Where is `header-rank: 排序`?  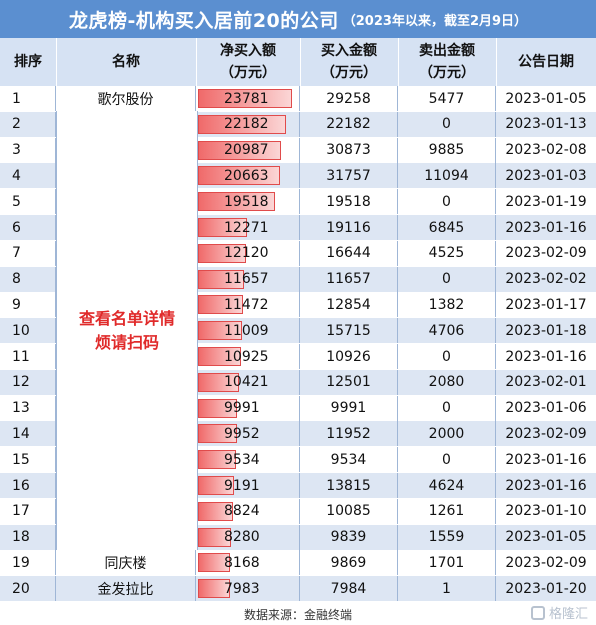
header-rank: 排序 is located at coordinates (28, 62).